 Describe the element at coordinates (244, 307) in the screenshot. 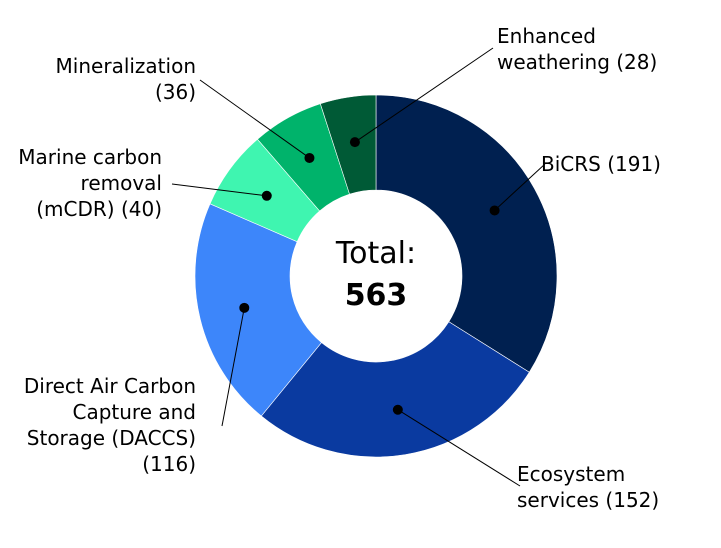

I see `marker-dot-daccs` at that location.